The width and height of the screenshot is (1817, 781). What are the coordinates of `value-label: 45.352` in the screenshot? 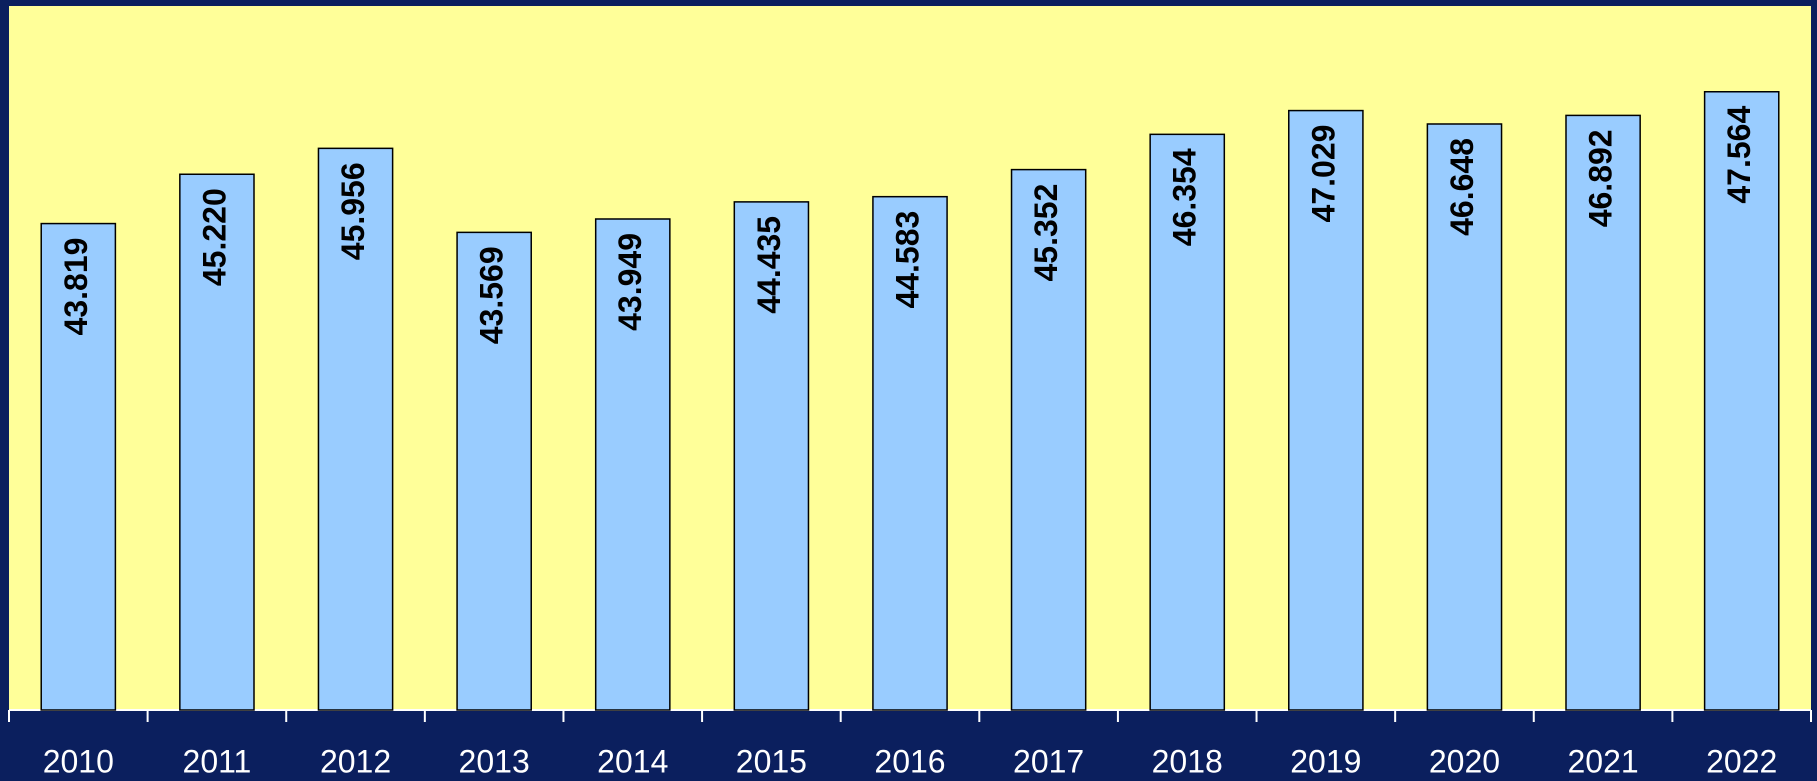 It's located at (1046, 233).